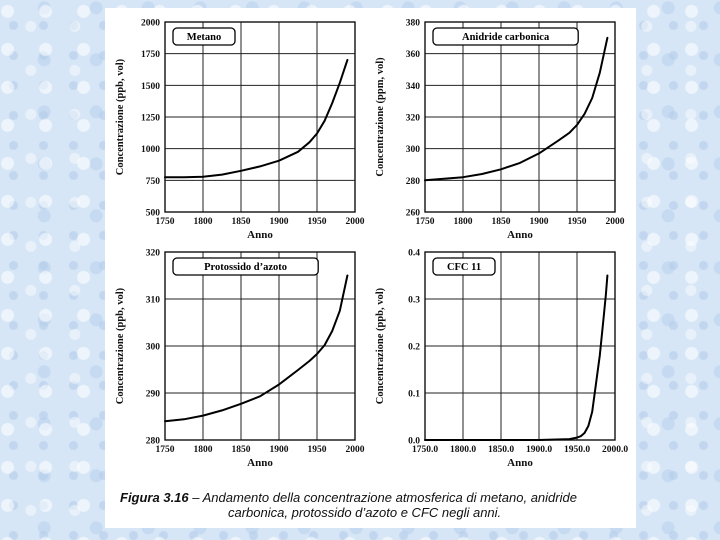 The height and width of the screenshot is (540, 720). What do you see at coordinates (615, 450) in the screenshot?
I see `x-tick-label: 2000.0` at bounding box center [615, 450].